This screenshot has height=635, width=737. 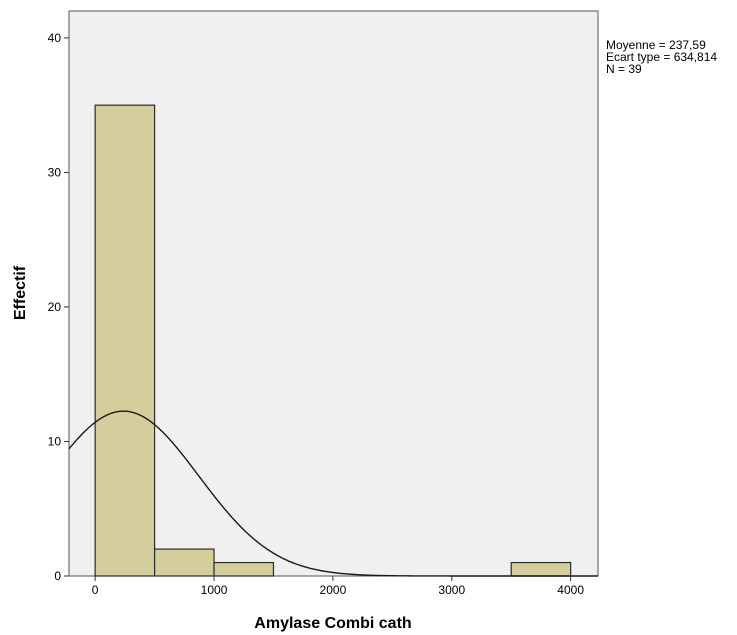 What do you see at coordinates (55, 307) in the screenshot?
I see `y-tick-label-2: 20` at bounding box center [55, 307].